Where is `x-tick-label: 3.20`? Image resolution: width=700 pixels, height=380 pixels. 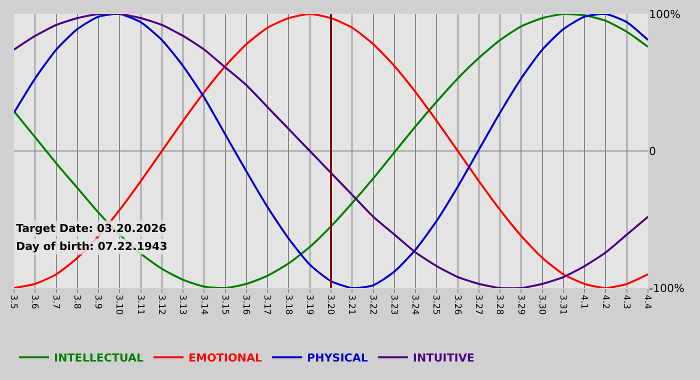 x-tick-label: 3.20 is located at coordinates (330, 305).